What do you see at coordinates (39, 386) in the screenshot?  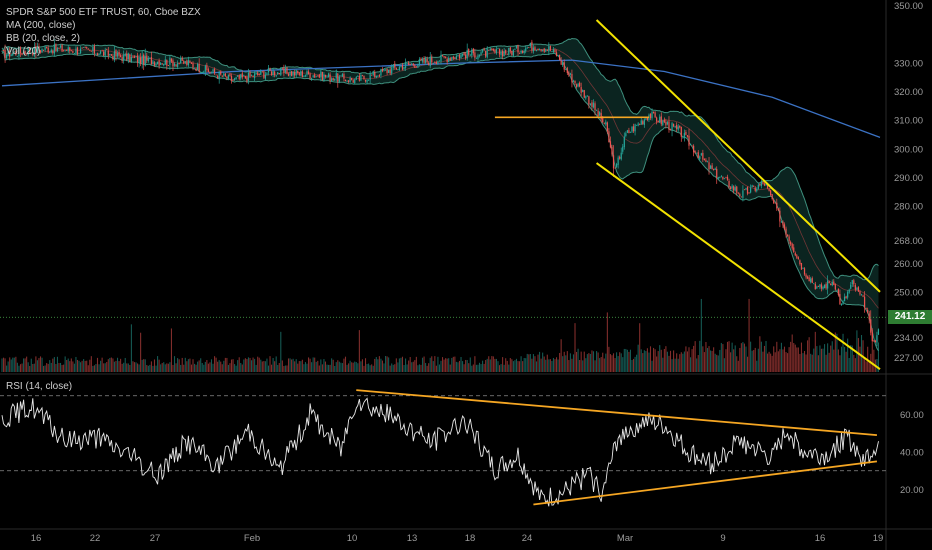 I see `legend-rsi: RSI (14, close)` at bounding box center [39, 386].